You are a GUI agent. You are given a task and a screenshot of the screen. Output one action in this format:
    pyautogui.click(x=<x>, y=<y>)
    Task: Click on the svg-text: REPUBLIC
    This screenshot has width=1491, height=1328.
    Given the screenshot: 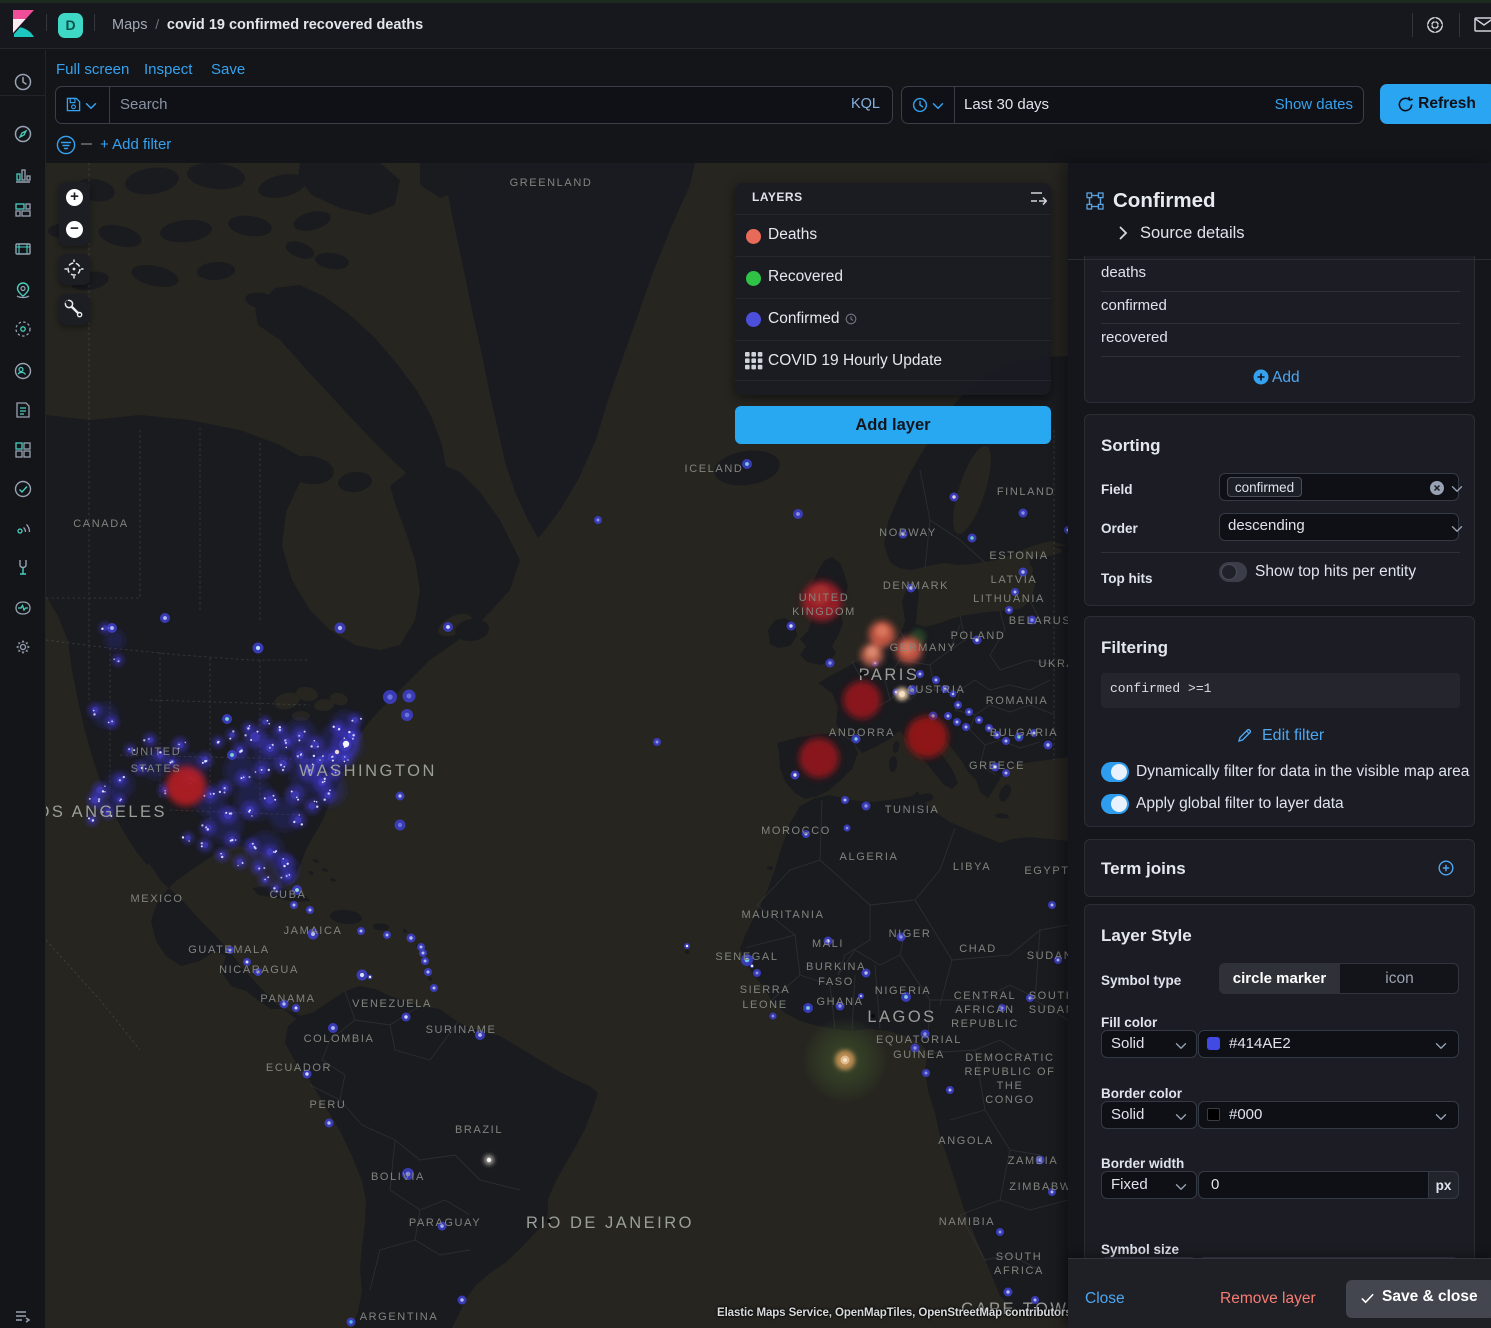 What is the action you would take?
    pyautogui.click(x=985, y=1024)
    